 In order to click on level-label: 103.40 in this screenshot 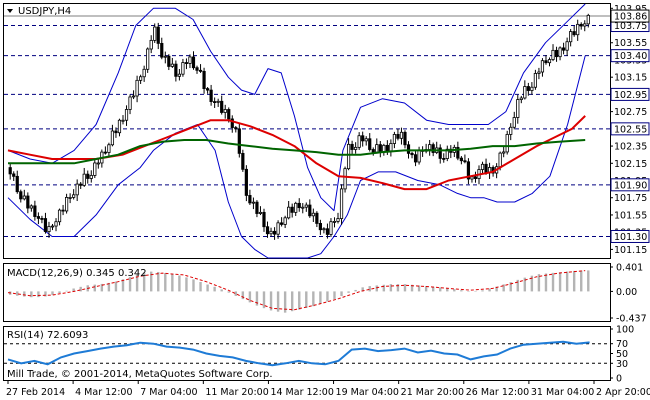, I will do `click(630, 56)`.